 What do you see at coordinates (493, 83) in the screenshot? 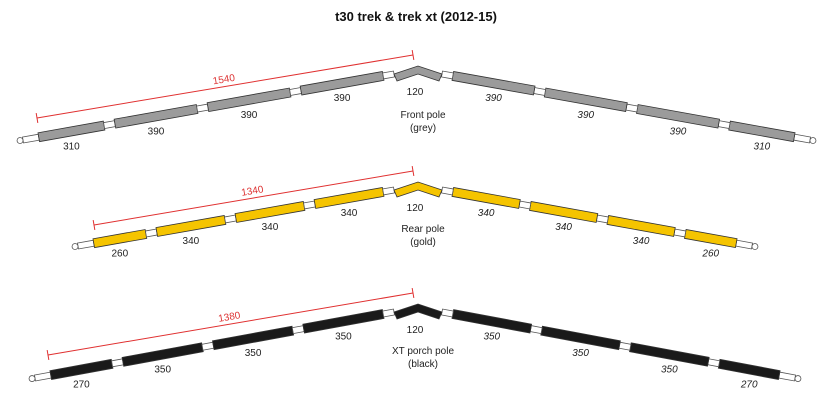
I see `right-segment-4-front` at bounding box center [493, 83].